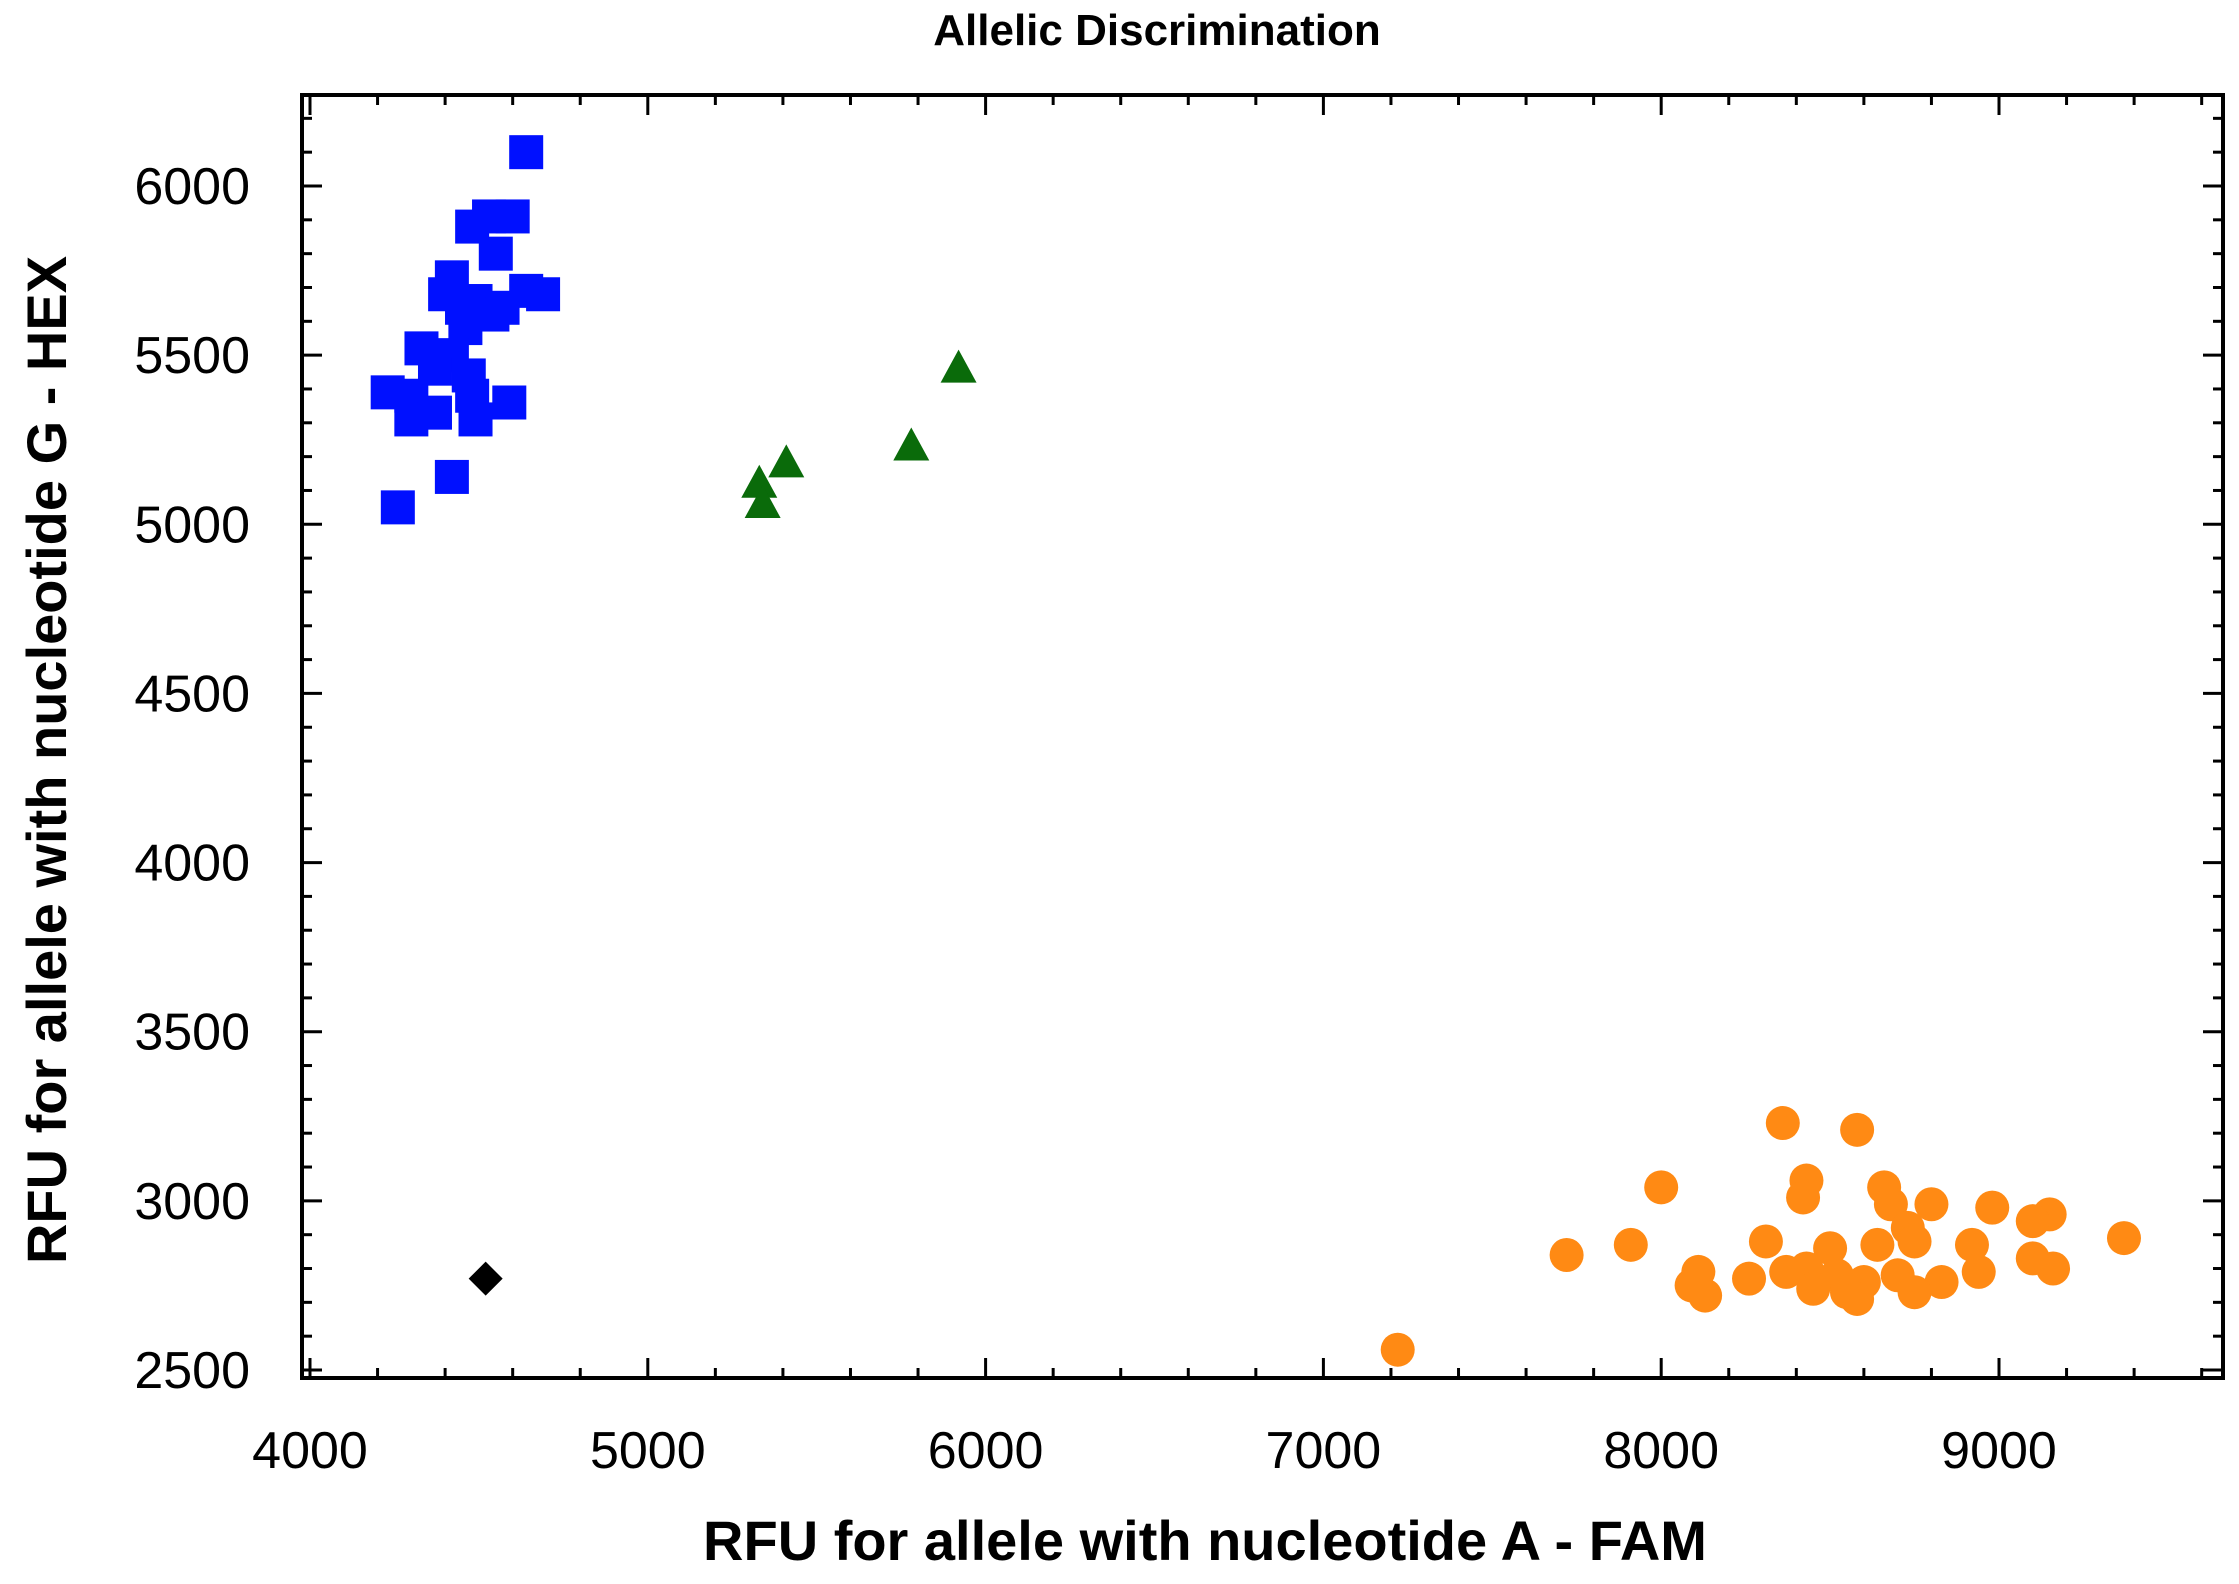 This screenshot has width=2239, height=1584. What do you see at coordinates (192, 1033) in the screenshot?
I see `y-tick-label: 3500` at bounding box center [192, 1033].